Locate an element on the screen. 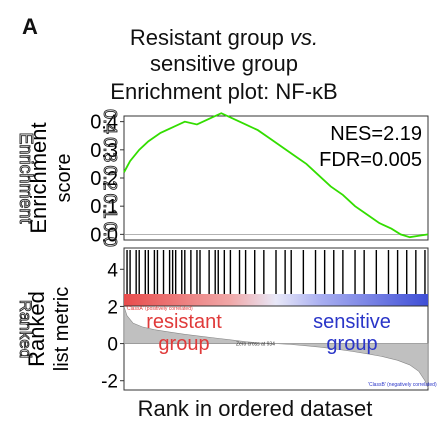 The height and width of the screenshot is (432, 448). metric-ytick-label: 2 is located at coordinates (112, 307).